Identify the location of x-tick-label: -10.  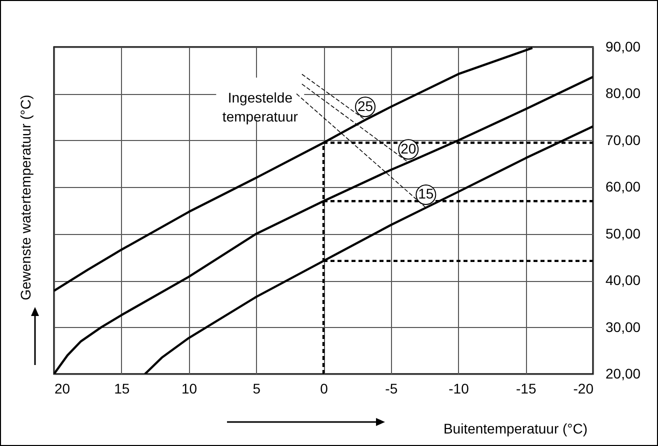
(459, 388).